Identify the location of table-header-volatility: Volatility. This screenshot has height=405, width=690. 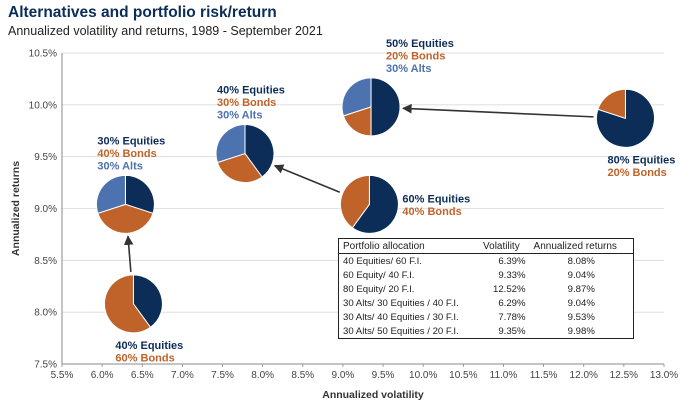
(504, 246).